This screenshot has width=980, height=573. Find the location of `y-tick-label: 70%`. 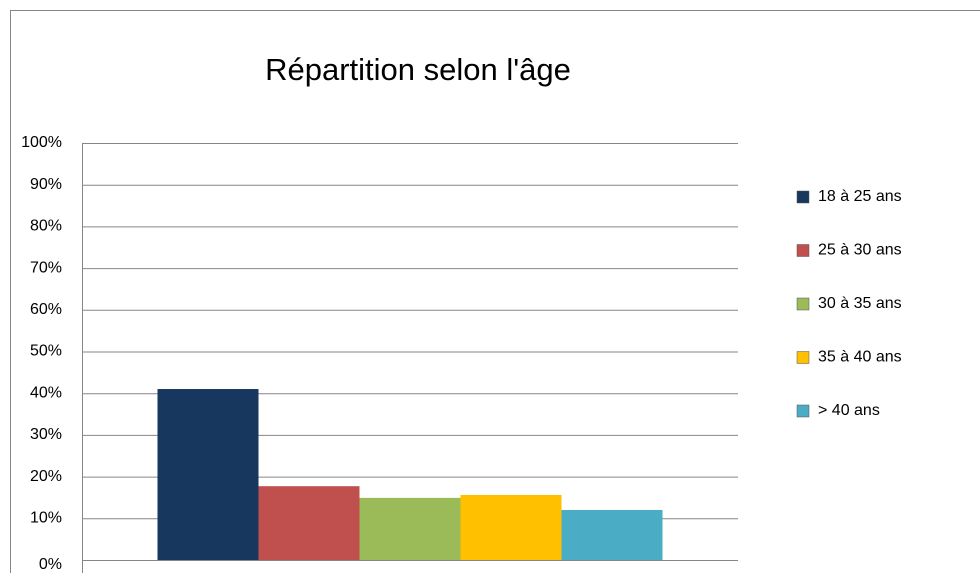

y-tick-label: 70% is located at coordinates (46, 267).